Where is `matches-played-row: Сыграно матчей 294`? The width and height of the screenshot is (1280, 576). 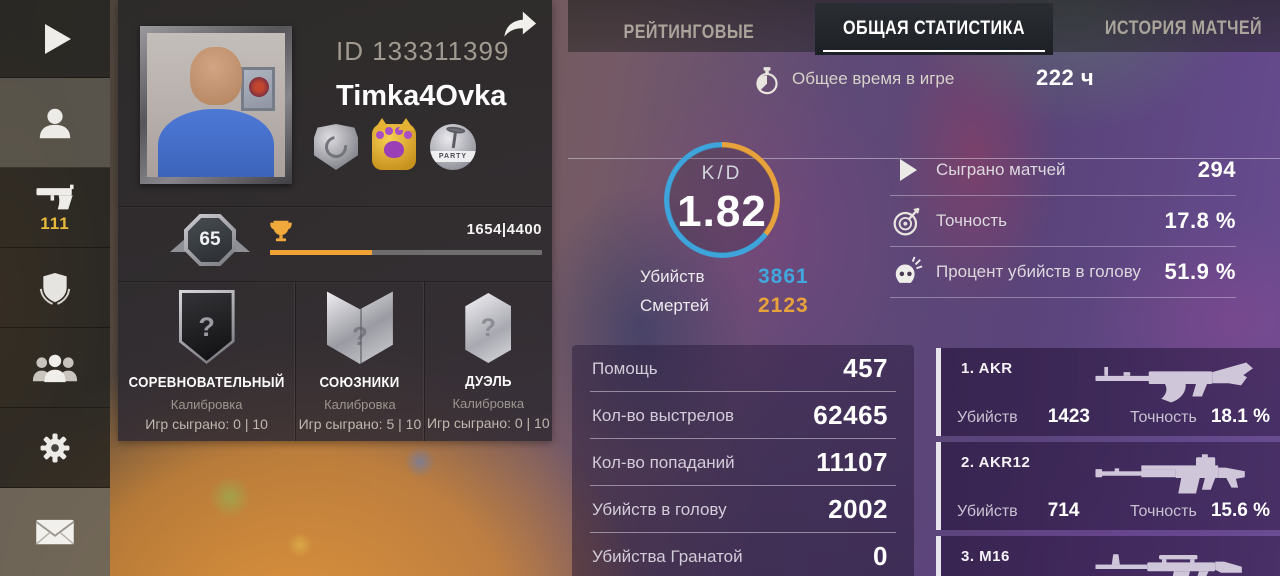
matches-played-row: Сыграно матчей 294 is located at coordinates (1063, 170).